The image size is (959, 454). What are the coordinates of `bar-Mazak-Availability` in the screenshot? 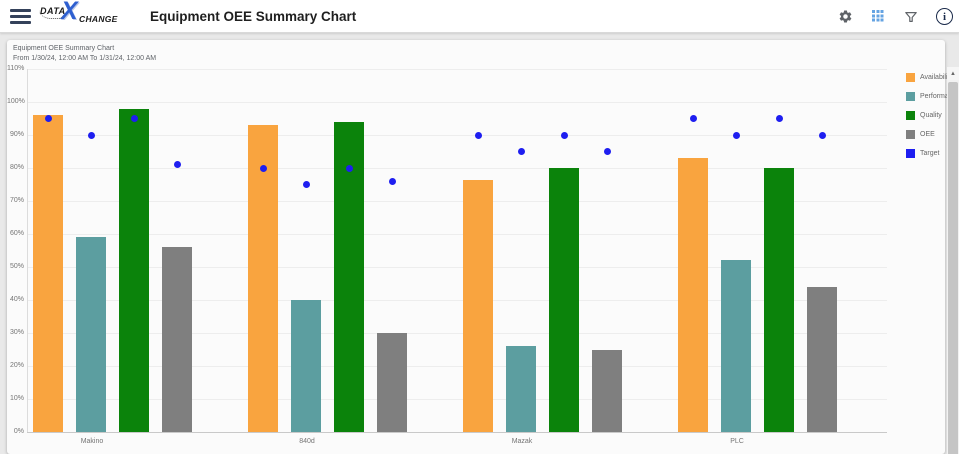 It's located at (478, 305).